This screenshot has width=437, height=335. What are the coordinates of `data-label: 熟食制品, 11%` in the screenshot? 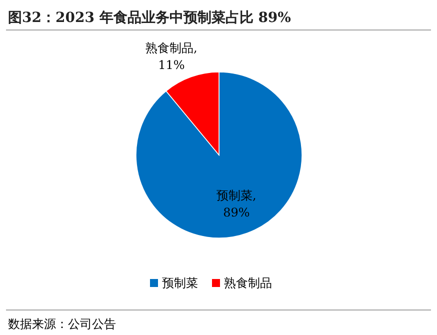 It's located at (172, 56).